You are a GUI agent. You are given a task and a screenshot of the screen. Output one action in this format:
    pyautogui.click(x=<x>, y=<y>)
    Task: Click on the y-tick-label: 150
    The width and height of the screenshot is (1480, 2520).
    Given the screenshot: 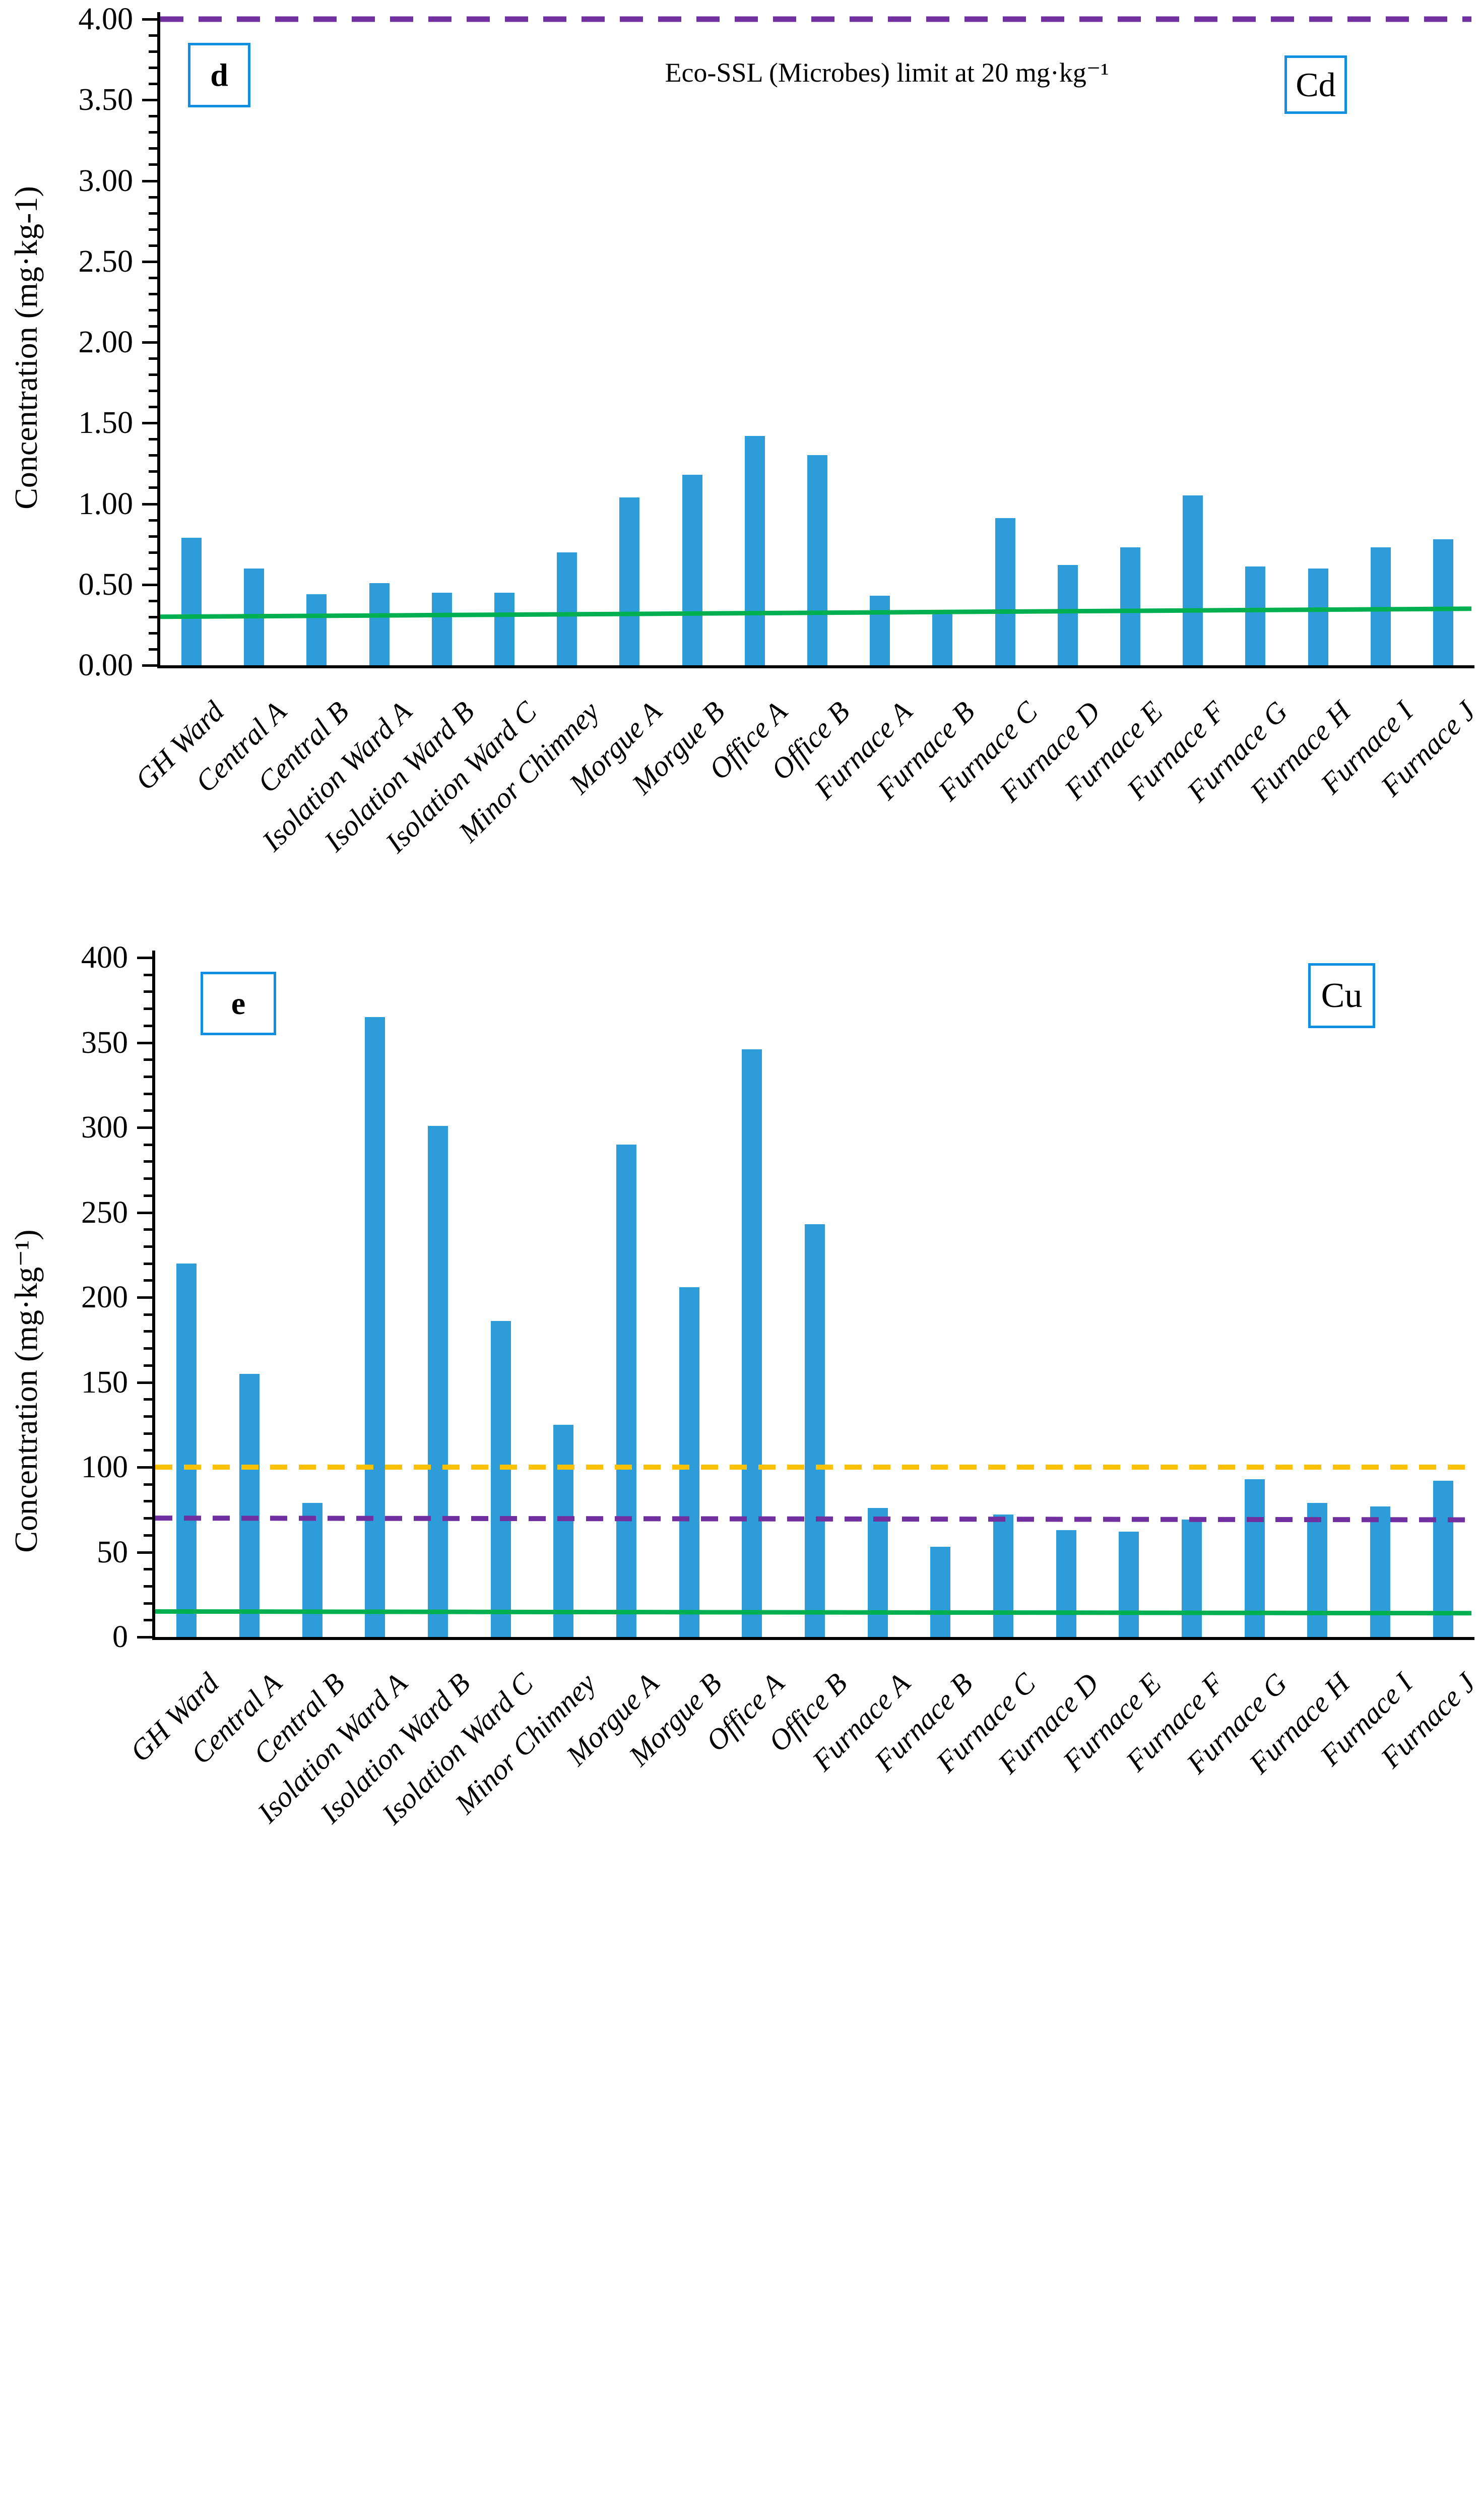 What is the action you would take?
    pyautogui.click(x=104, y=1382)
    